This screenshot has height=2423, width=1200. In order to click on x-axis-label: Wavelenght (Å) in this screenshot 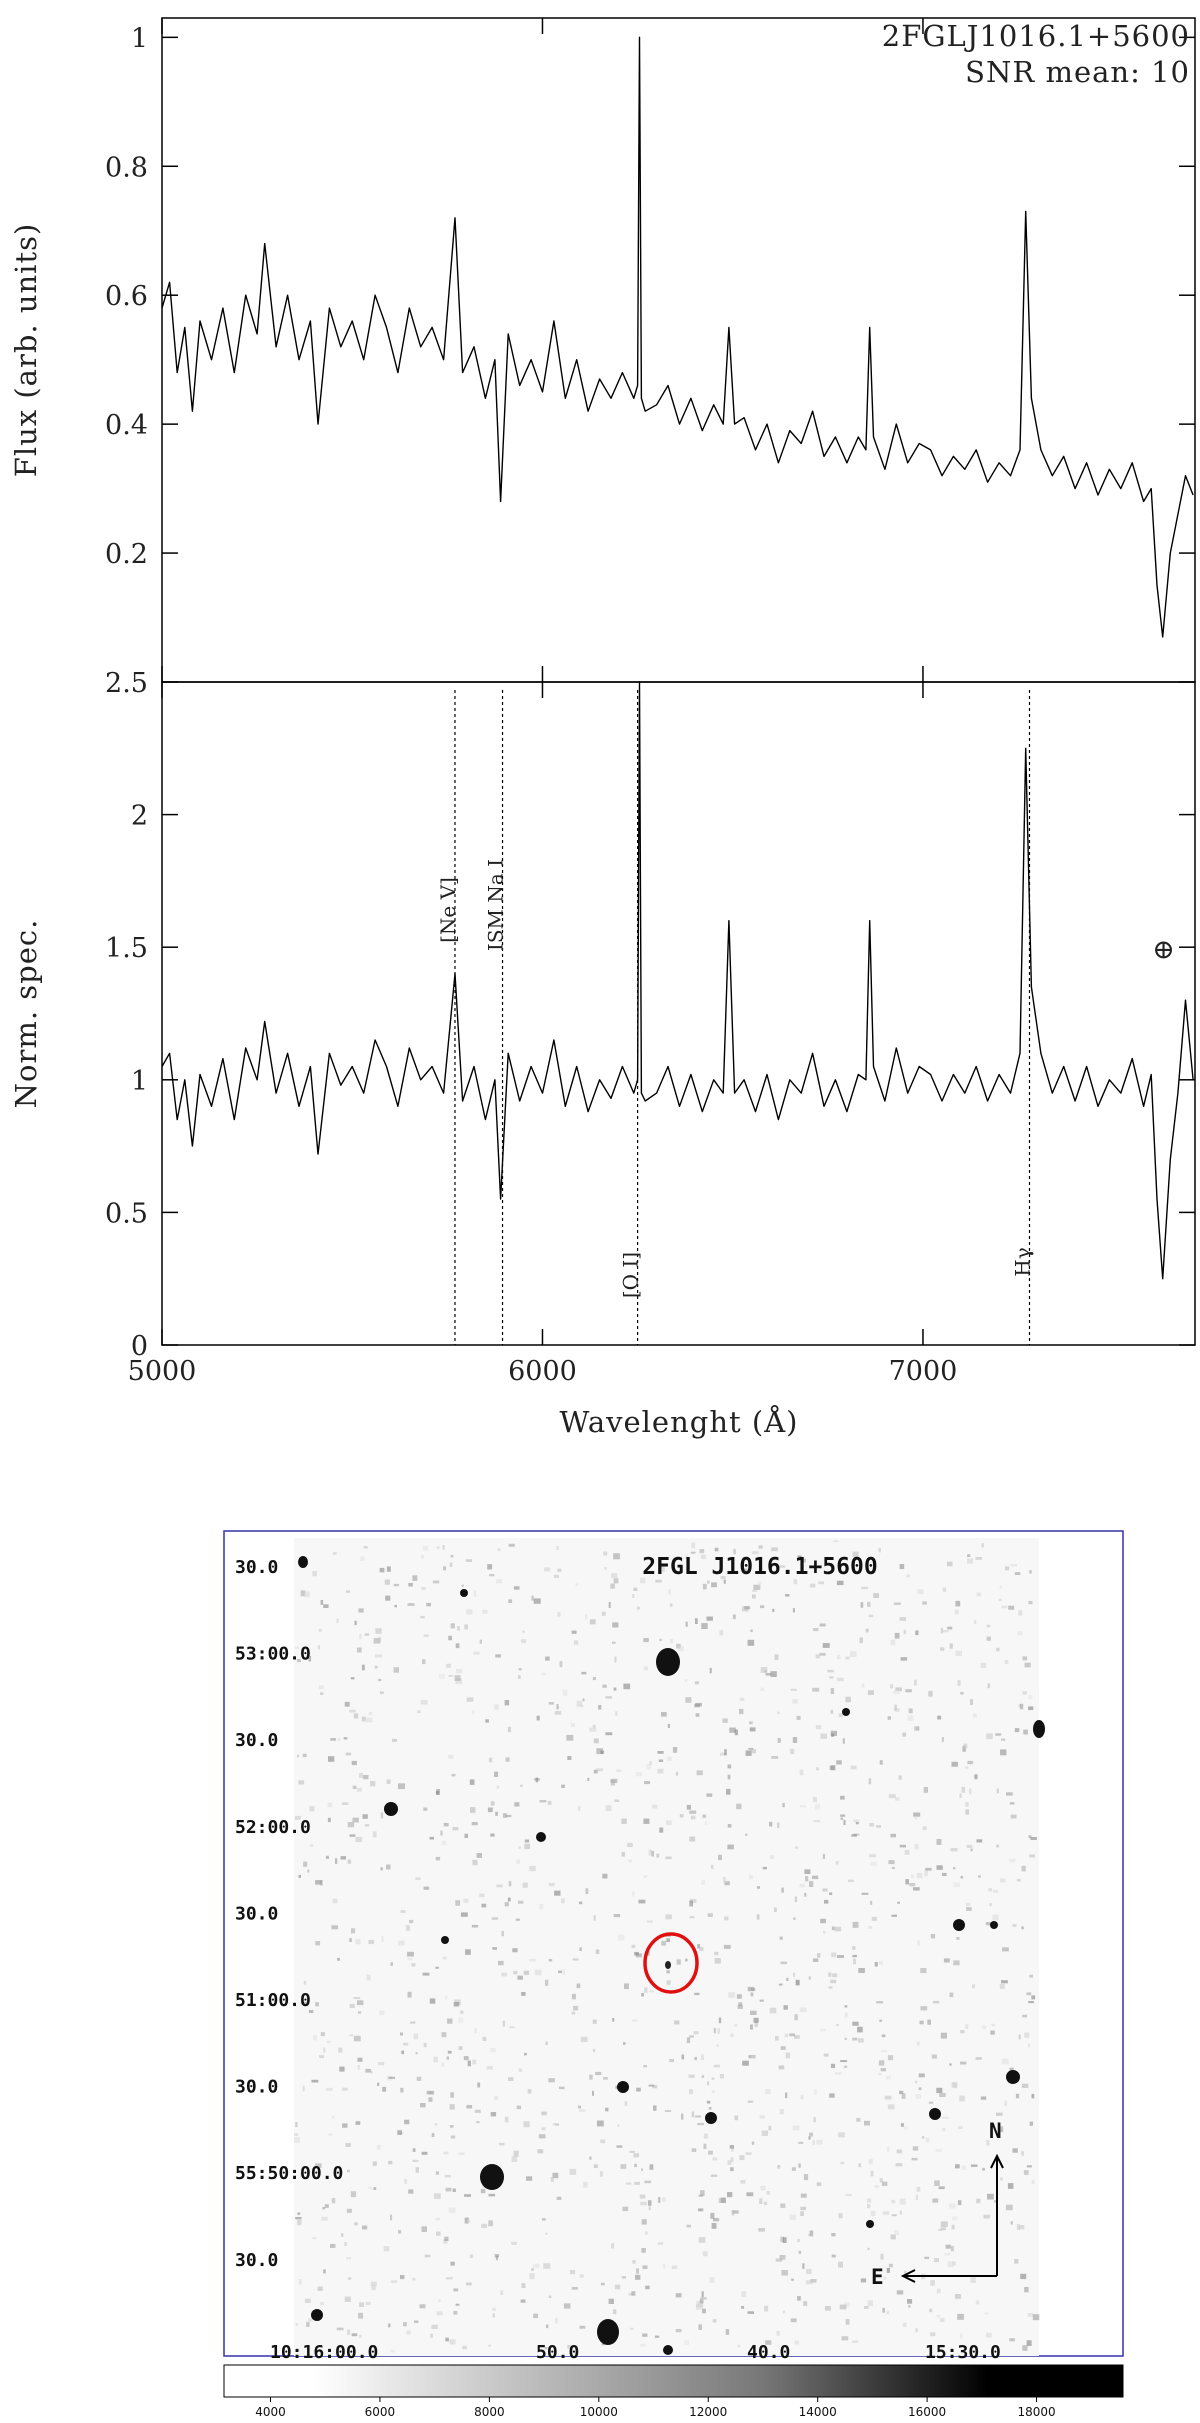, I will do `click(679, 1421)`.